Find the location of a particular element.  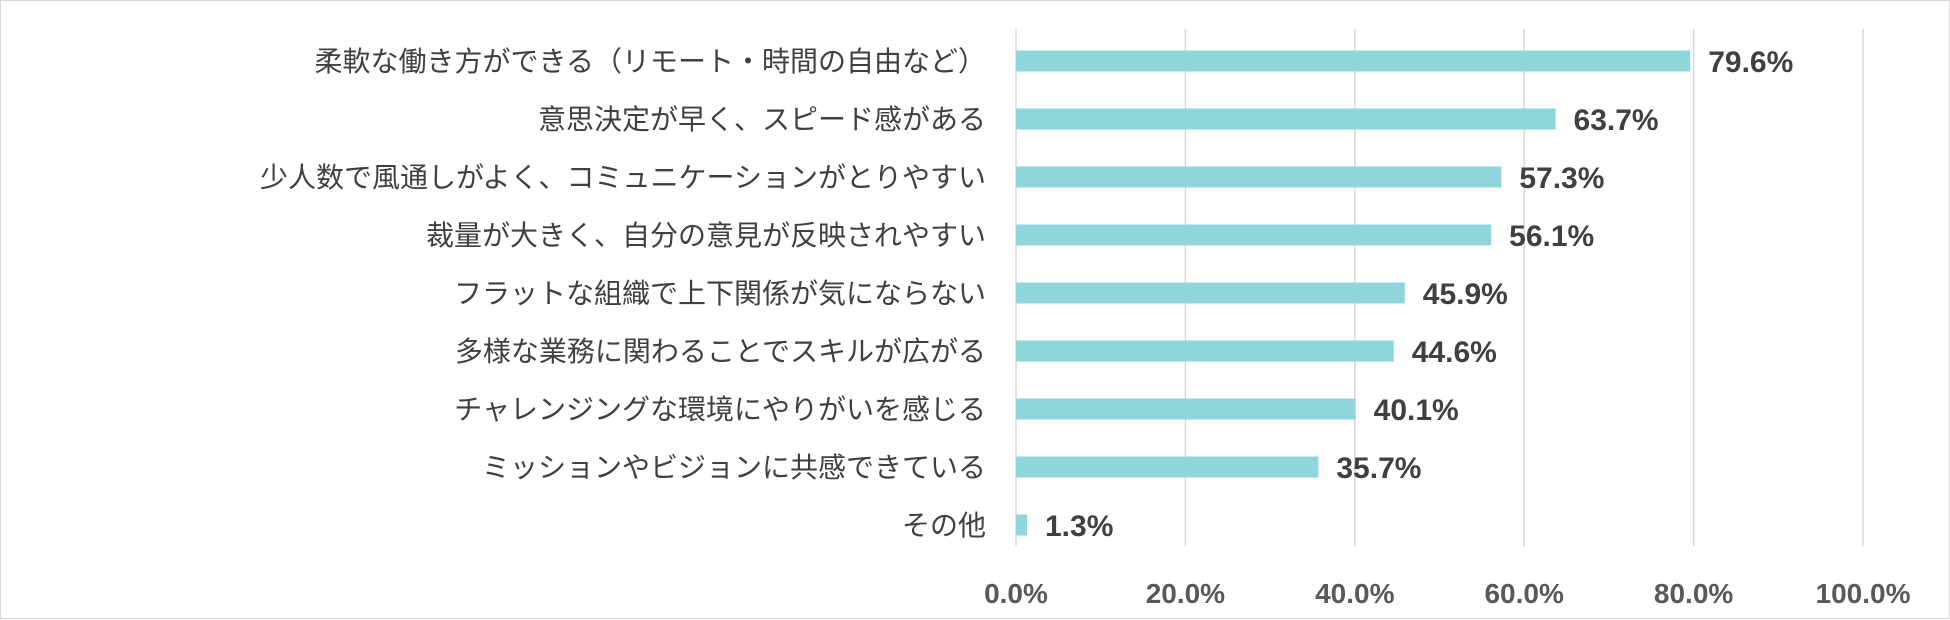

data-label: 1.3% is located at coordinates (1079, 526).